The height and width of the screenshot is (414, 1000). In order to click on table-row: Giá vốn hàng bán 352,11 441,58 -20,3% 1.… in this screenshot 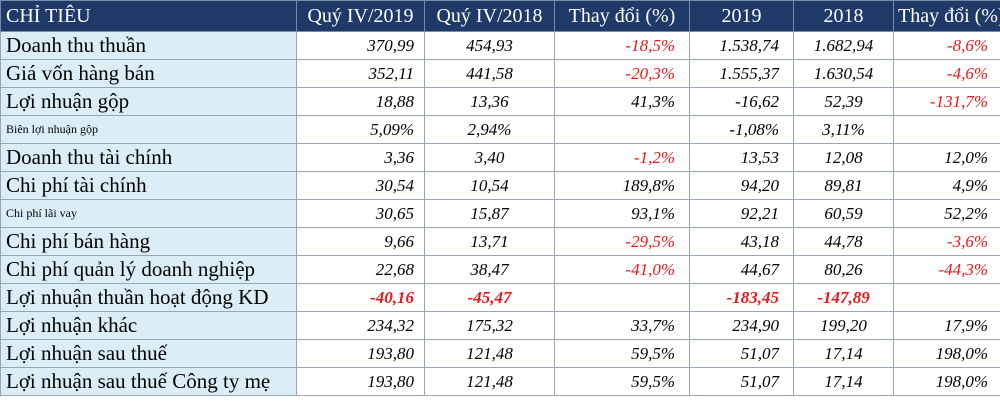, I will do `click(500, 73)`.